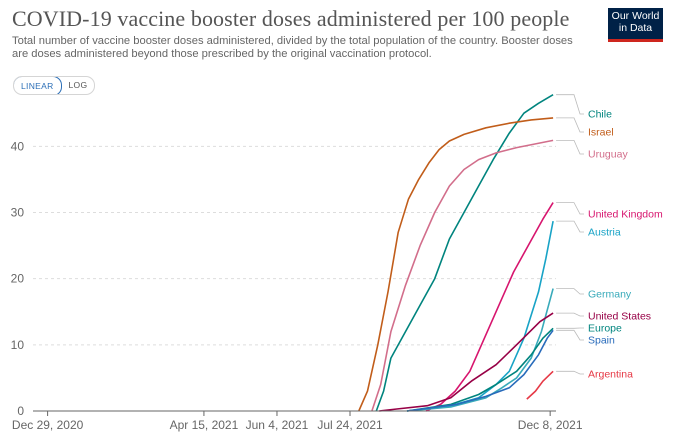  I want to click on series-label-europe: Europe, so click(605, 329).